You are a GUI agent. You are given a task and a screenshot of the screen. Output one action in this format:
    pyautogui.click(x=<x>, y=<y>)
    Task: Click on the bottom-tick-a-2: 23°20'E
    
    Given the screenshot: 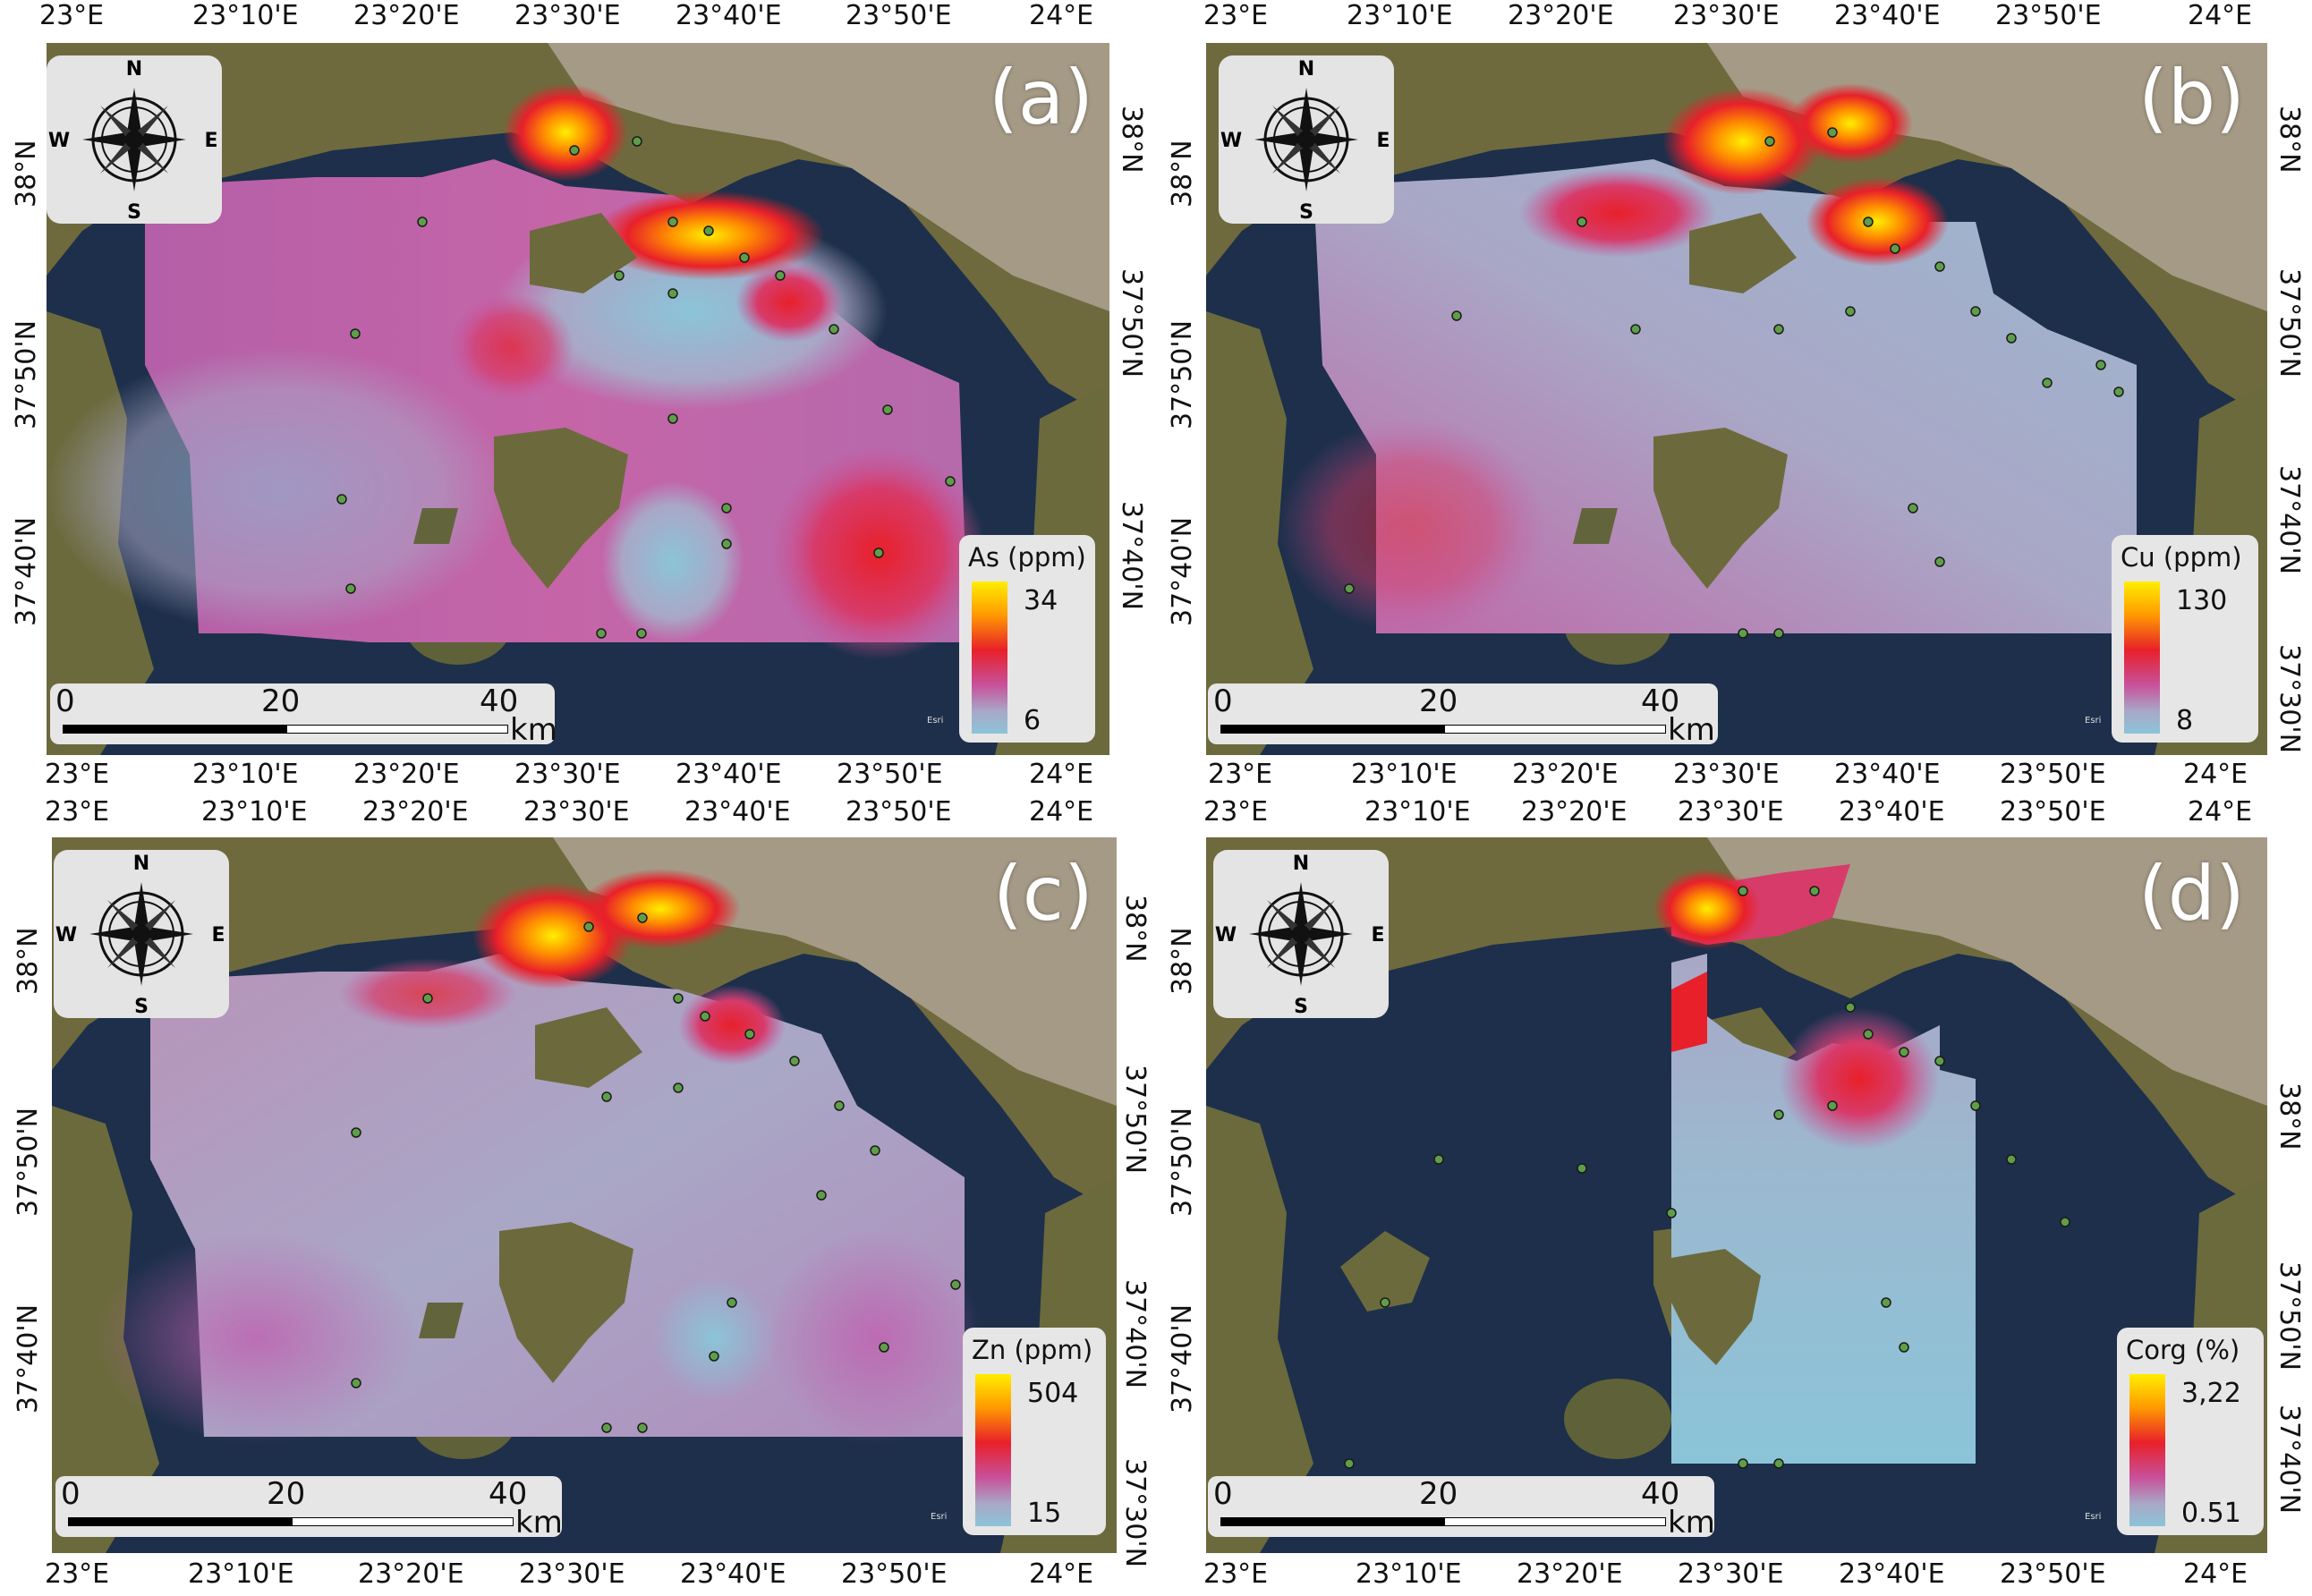 What is the action you would take?
    pyautogui.click(x=406, y=775)
    